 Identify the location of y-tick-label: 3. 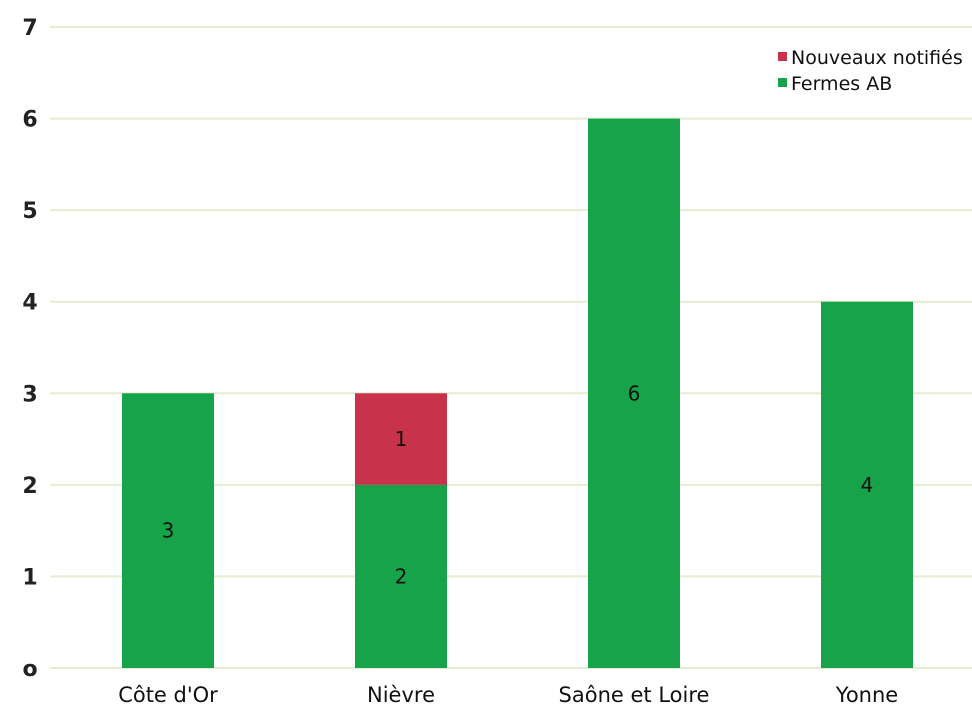
(29, 394).